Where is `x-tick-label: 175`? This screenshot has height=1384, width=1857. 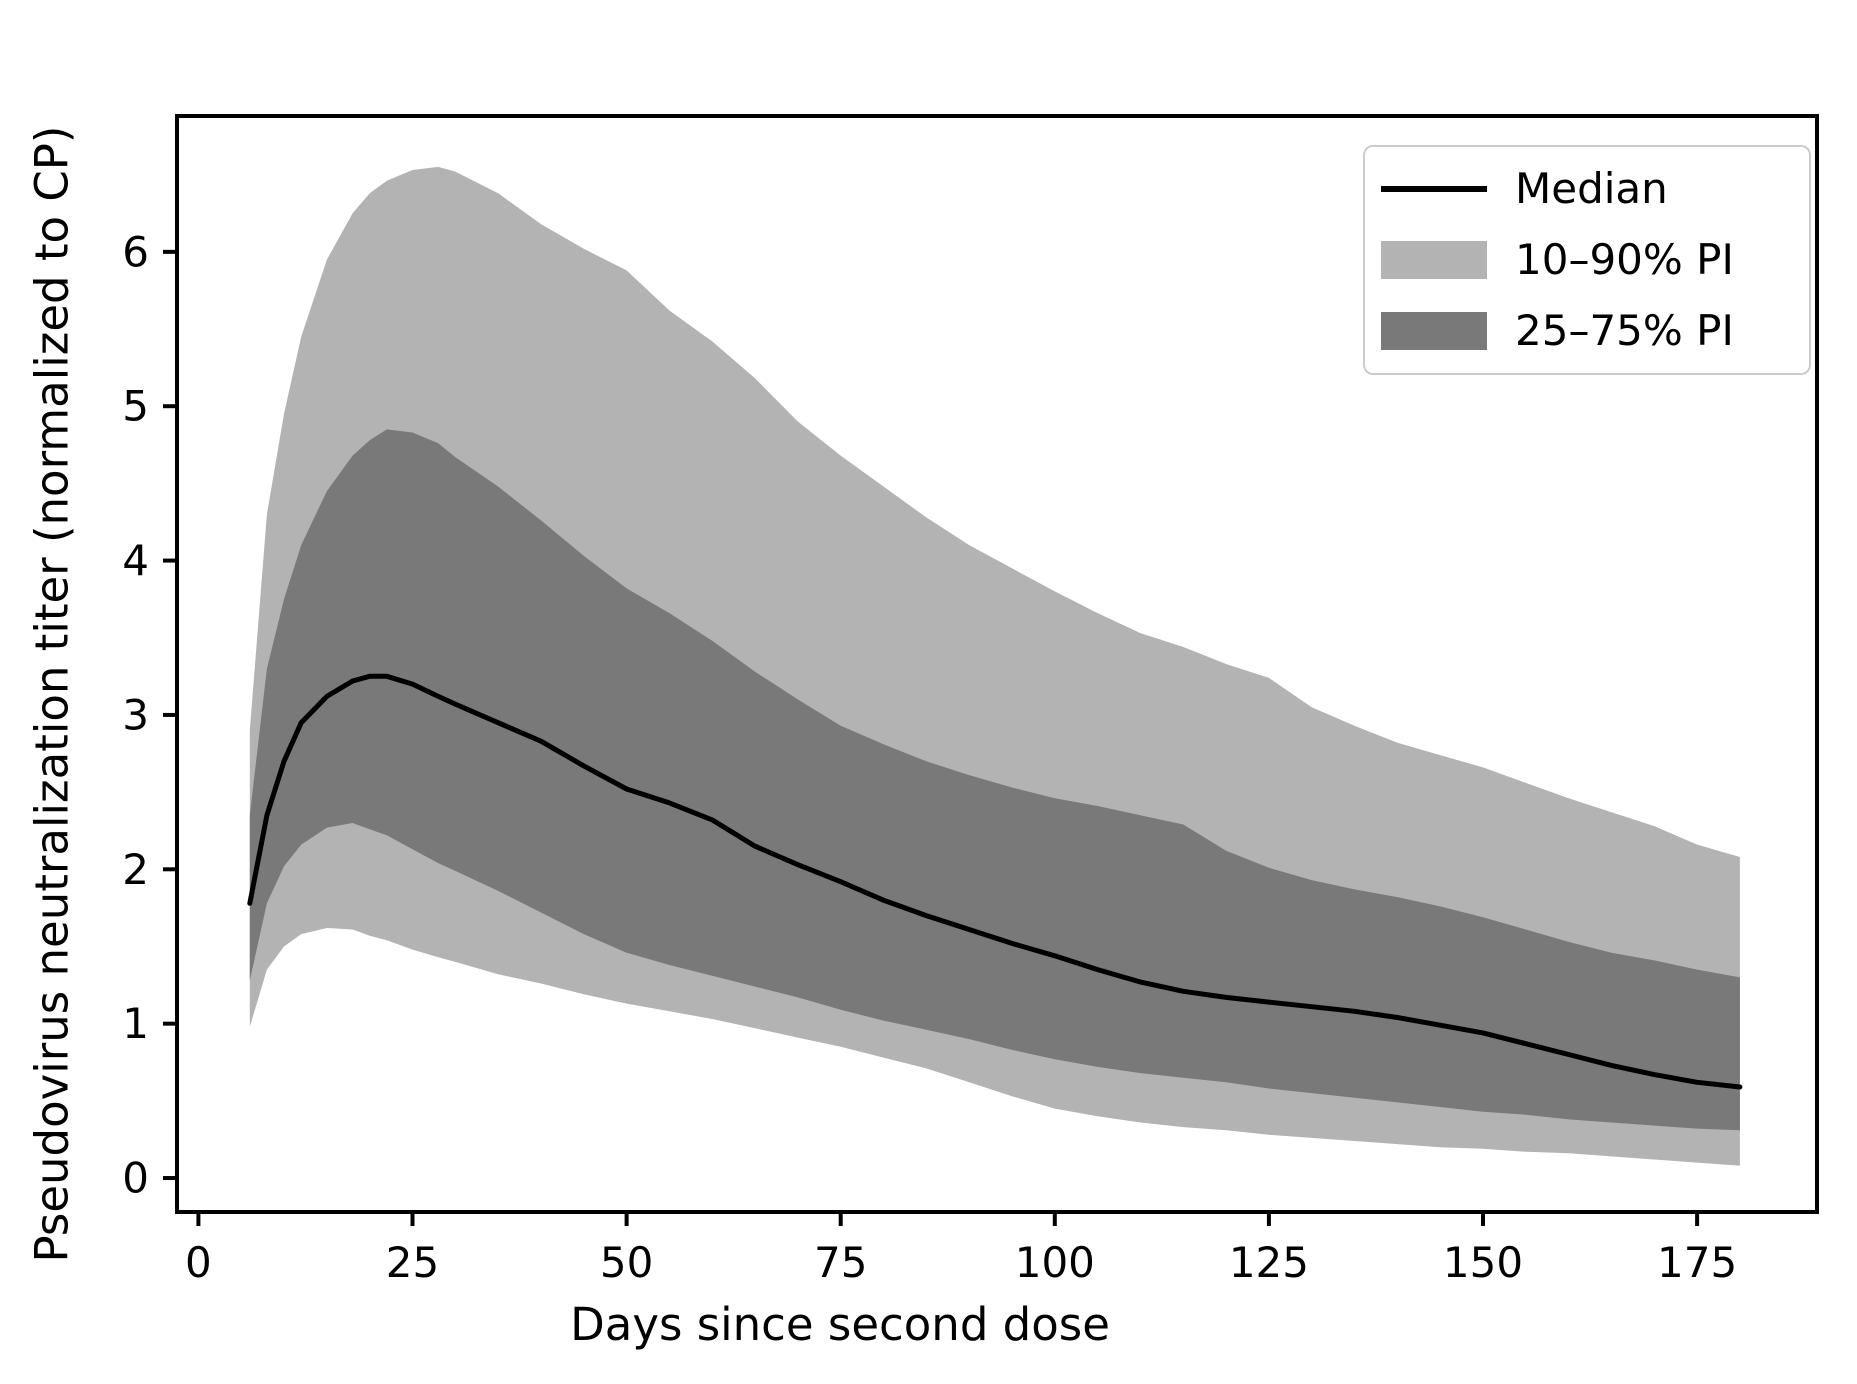
x-tick-label: 175 is located at coordinates (1697, 1262).